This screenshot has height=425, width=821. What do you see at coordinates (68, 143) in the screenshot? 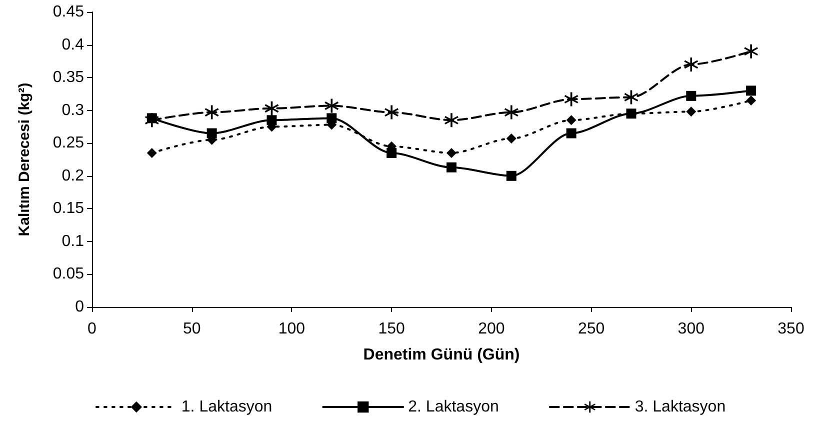
I see `y-tick-label: 0.25` at bounding box center [68, 143].